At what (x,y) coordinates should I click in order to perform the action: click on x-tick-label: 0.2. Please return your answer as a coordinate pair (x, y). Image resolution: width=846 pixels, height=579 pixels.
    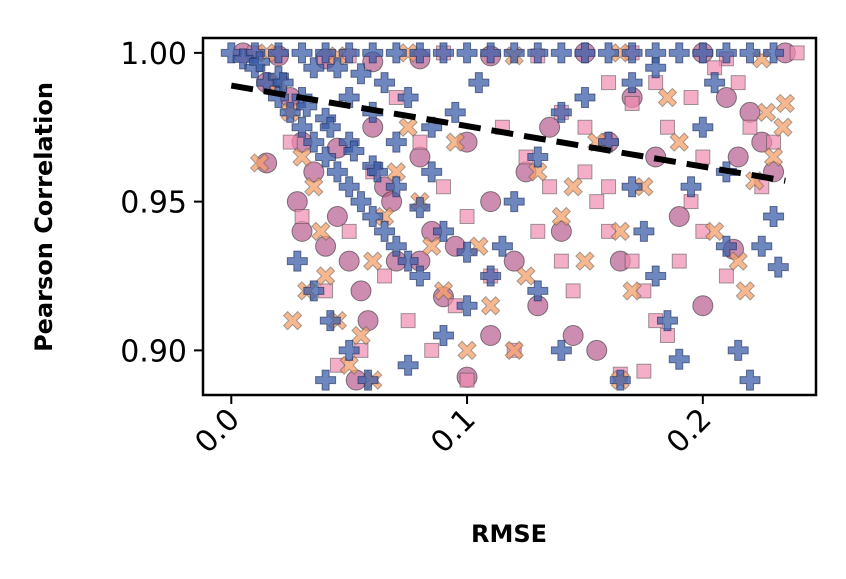
    Looking at the image, I should click on (689, 431).